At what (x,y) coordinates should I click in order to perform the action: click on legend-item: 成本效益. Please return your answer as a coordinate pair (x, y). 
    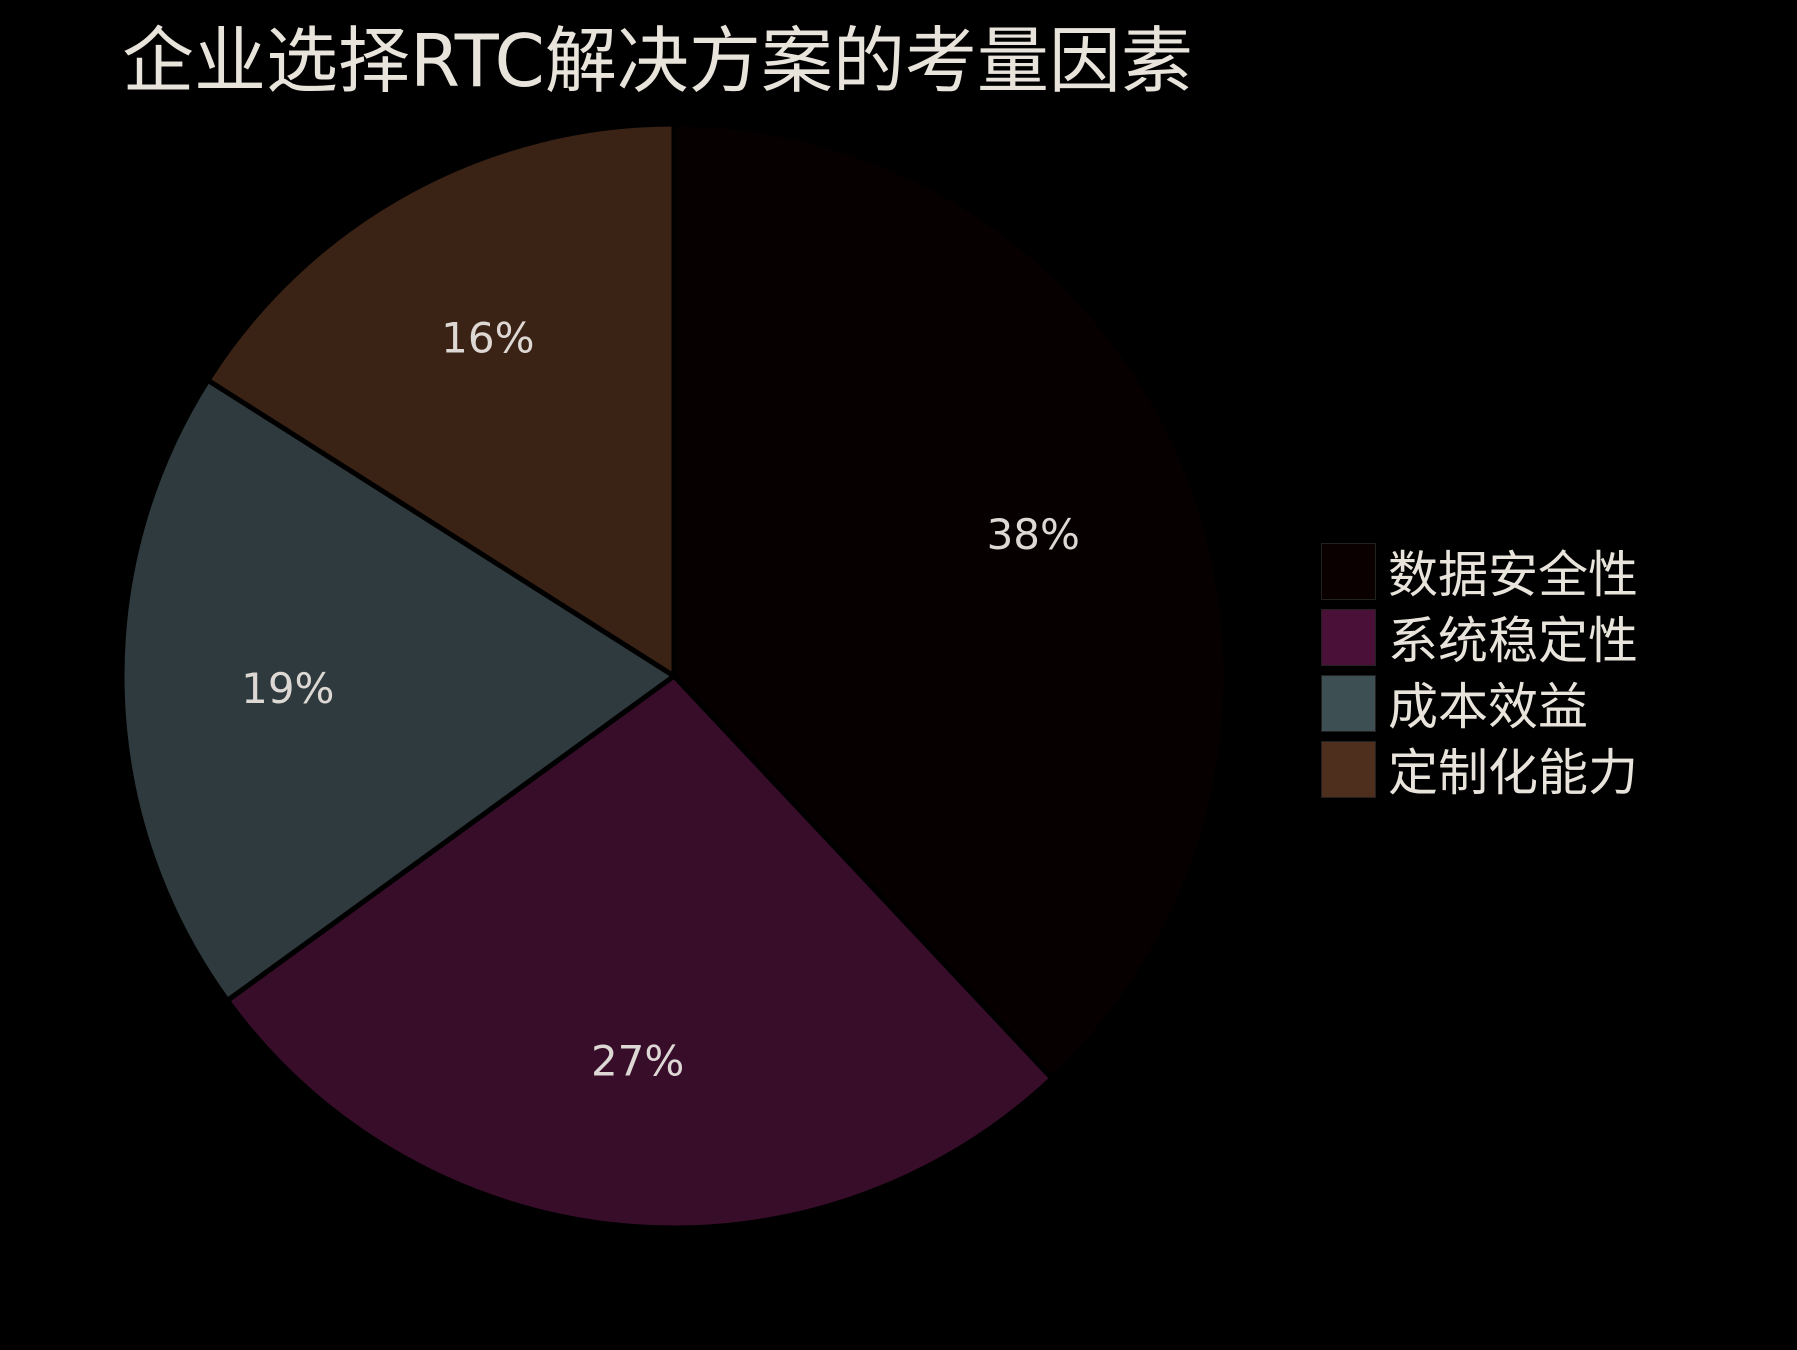
    Looking at the image, I should click on (1479, 703).